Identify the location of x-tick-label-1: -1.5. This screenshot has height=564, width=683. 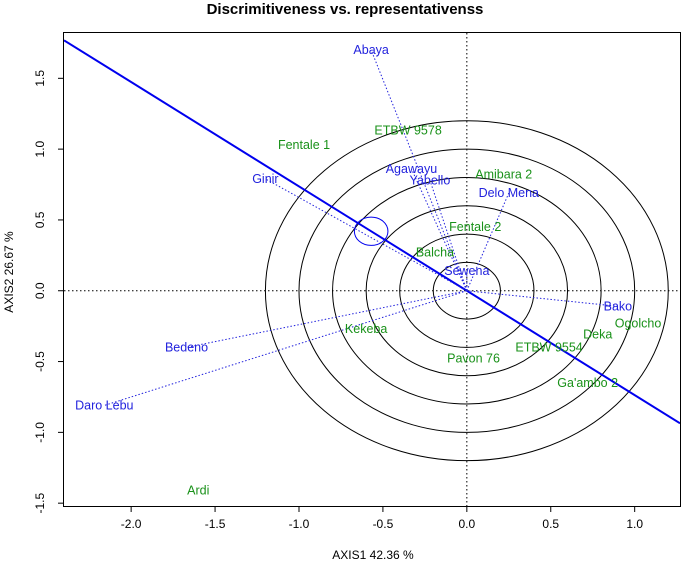
(215, 524).